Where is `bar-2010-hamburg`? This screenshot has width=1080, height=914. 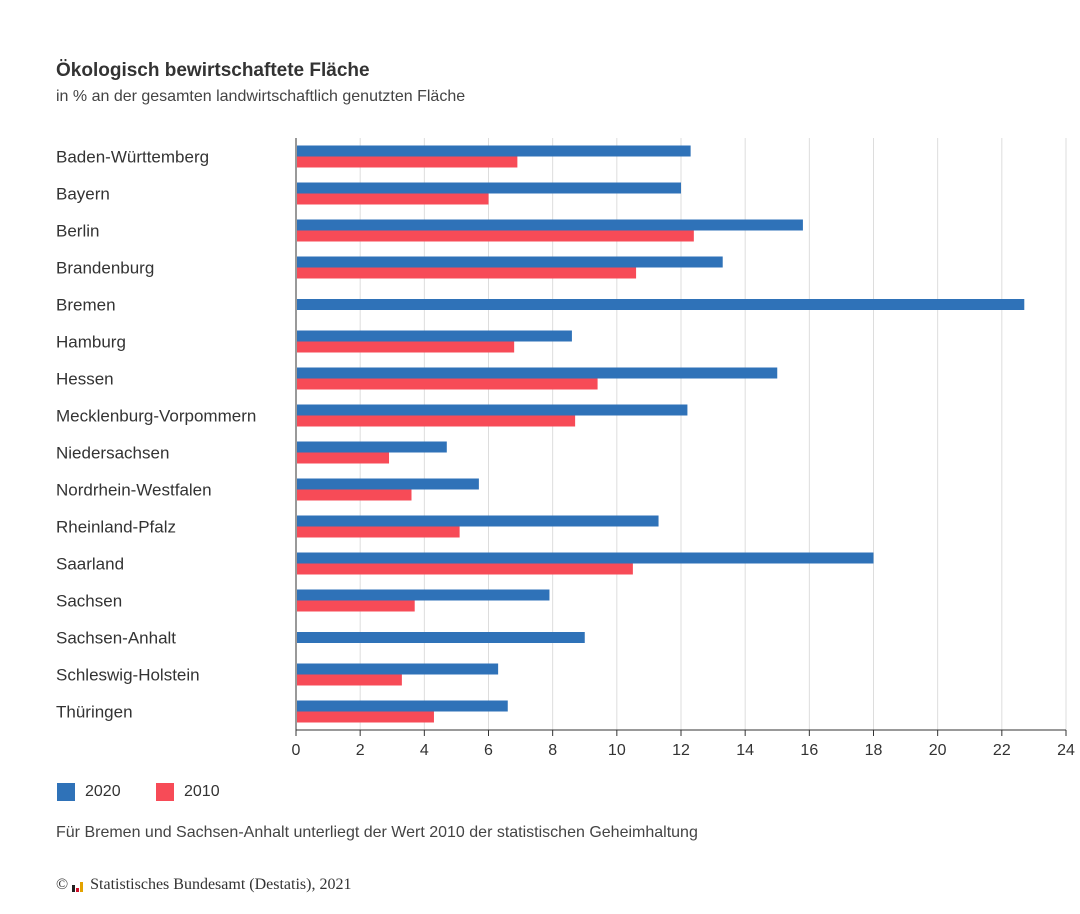 bar-2010-hamburg is located at coordinates (406, 347).